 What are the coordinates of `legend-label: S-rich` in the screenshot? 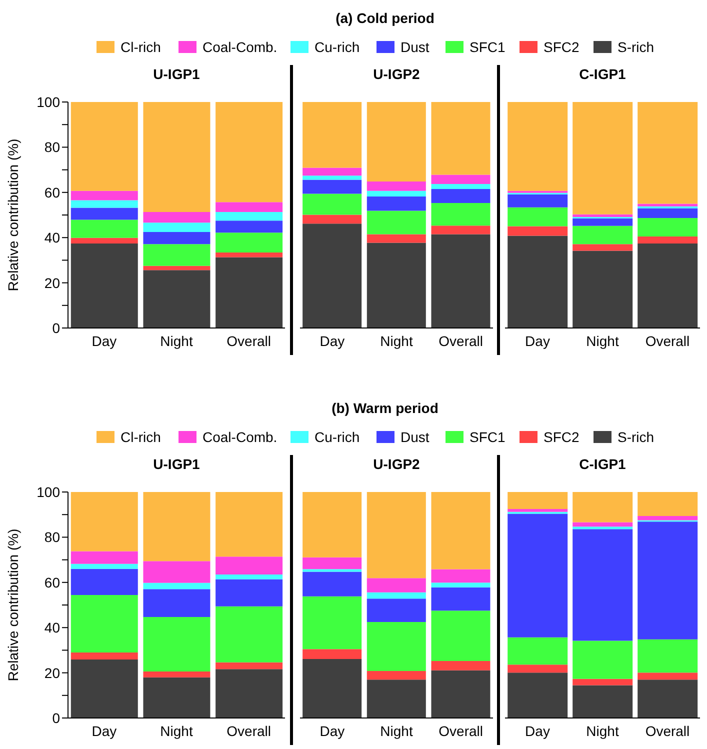 It's located at (636, 437).